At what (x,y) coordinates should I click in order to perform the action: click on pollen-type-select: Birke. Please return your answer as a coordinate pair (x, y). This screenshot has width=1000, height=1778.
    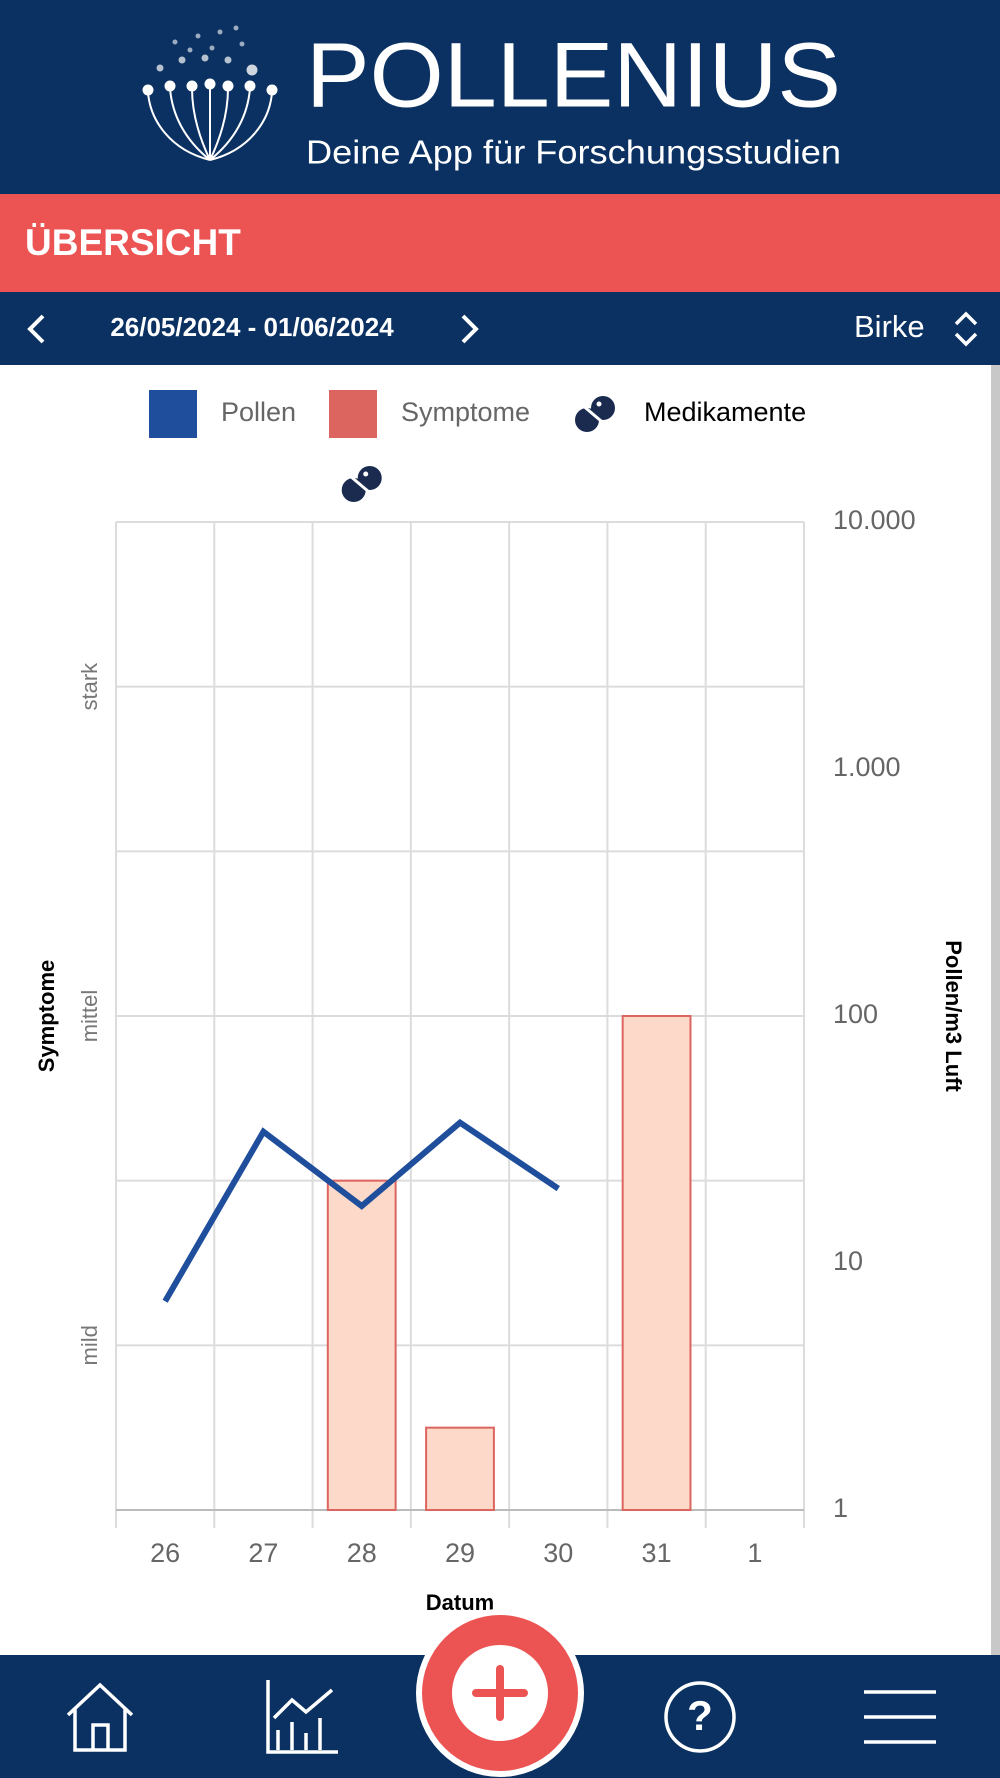
    Looking at the image, I should click on (889, 326).